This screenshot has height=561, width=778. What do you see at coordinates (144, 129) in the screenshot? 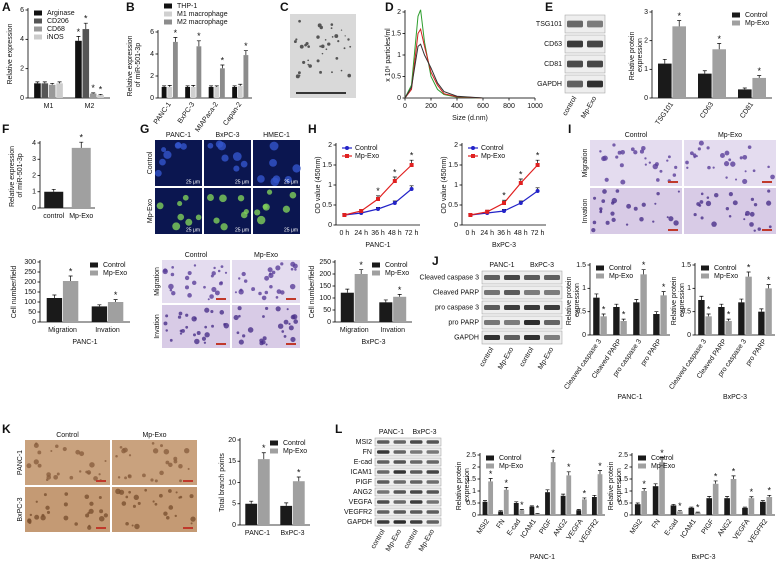
I see `panel-letter: G` at bounding box center [144, 129].